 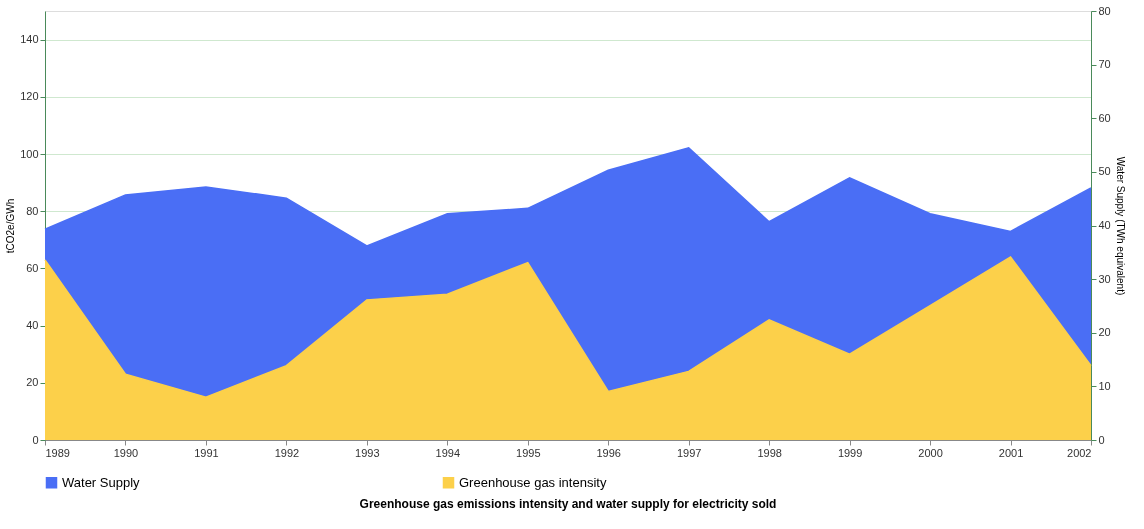 I want to click on y2-tick-label: 10, so click(x=1104, y=385).